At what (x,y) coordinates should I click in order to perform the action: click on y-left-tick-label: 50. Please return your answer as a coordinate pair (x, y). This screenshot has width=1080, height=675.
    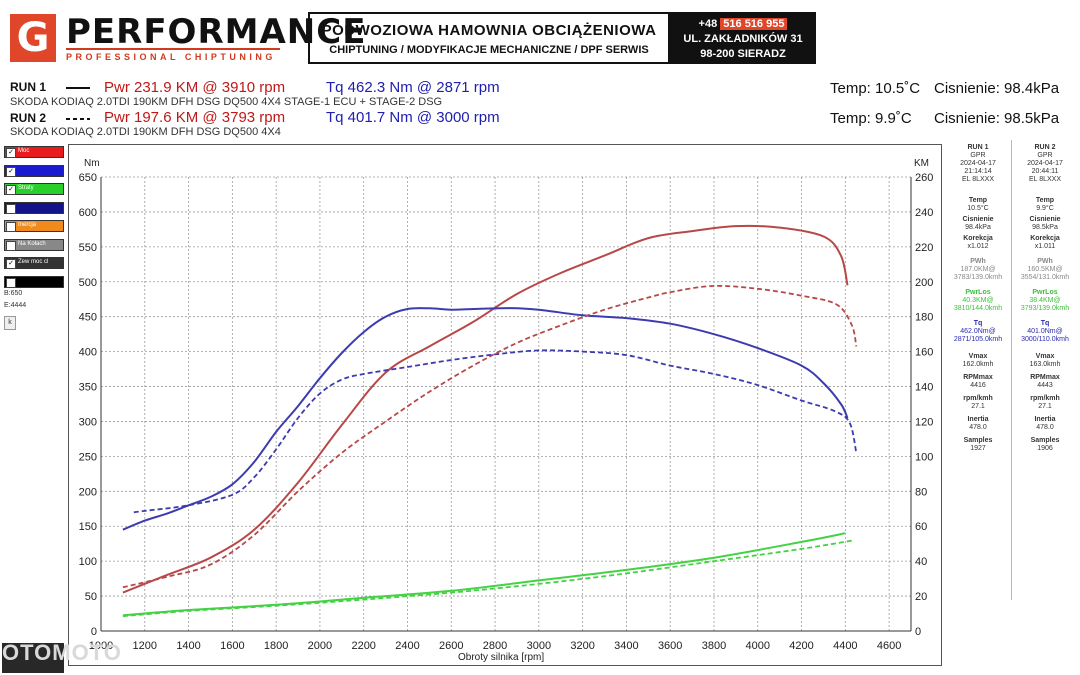
    Looking at the image, I should click on (91, 597).